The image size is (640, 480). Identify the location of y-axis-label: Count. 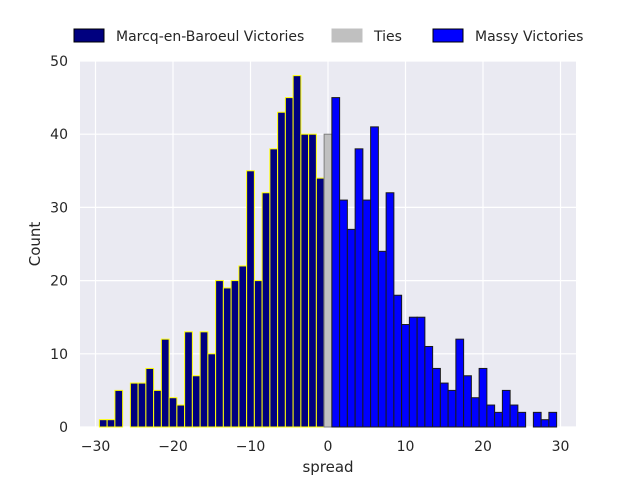
(35, 244).